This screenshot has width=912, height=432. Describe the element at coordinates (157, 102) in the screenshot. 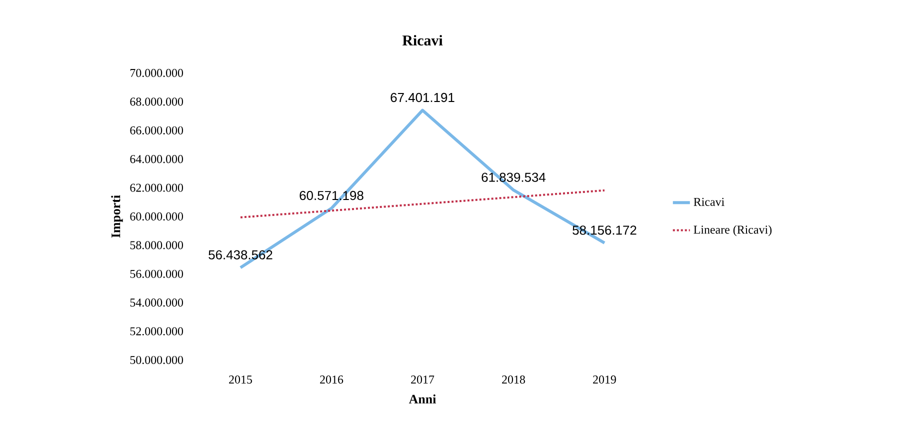

I see `y-tick-label: 68.000.000` at that location.